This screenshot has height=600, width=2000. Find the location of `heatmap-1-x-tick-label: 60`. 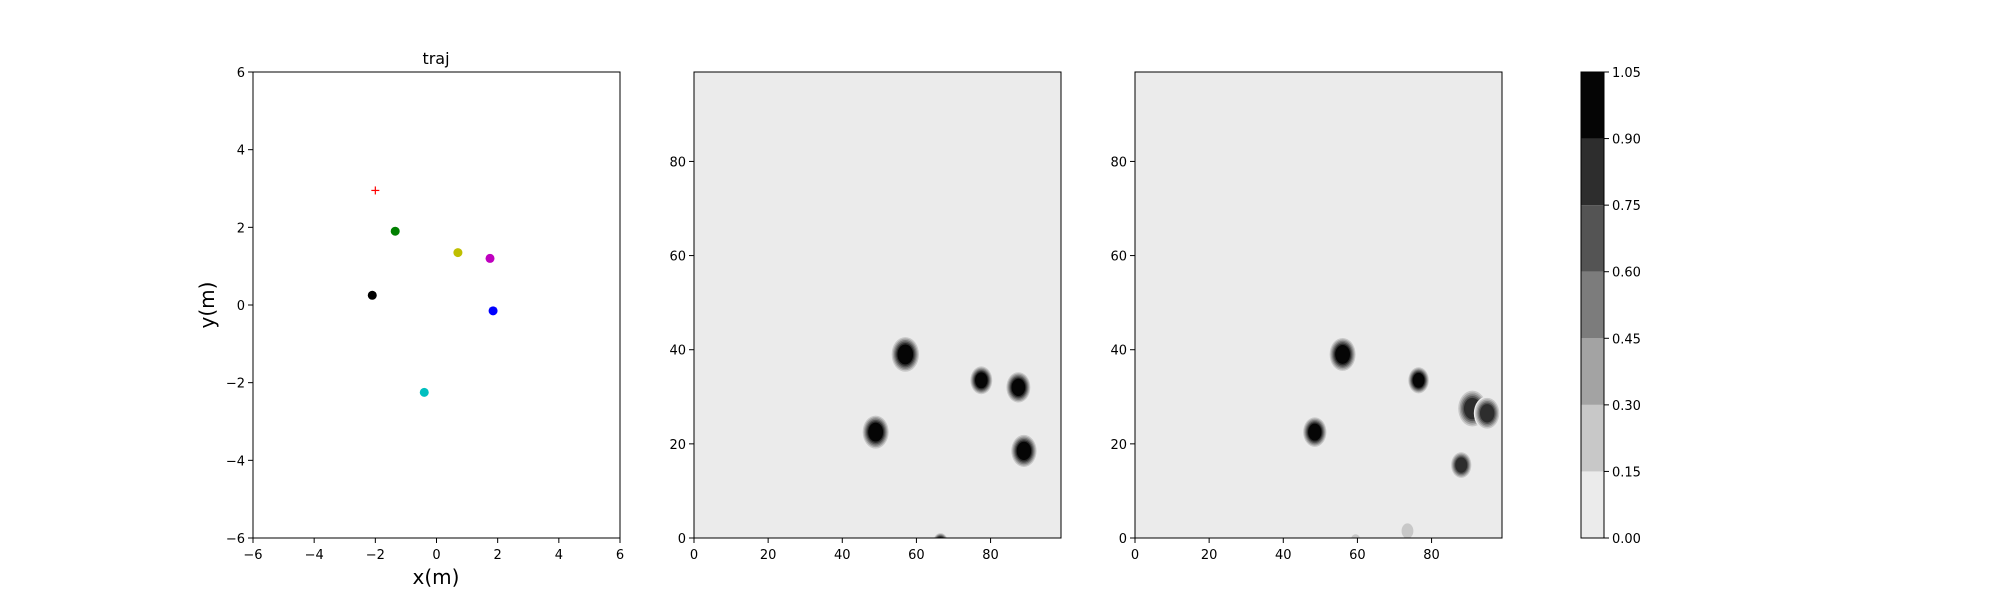

heatmap-1-x-tick-label: 60 is located at coordinates (916, 555).